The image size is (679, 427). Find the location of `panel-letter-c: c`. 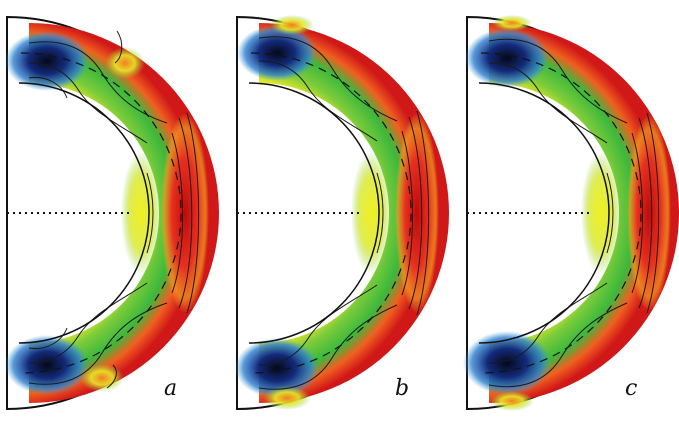

panel-letter-c: c is located at coordinates (631, 388).